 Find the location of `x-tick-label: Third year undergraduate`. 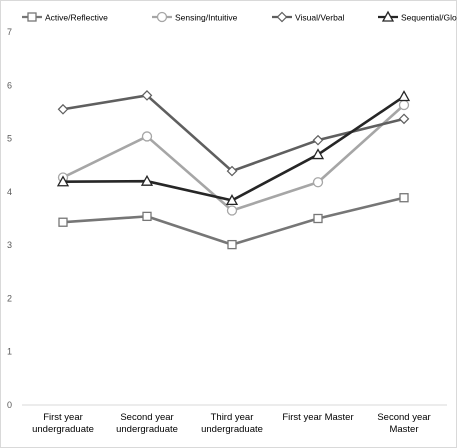

x-tick-label: Third year undergraduate is located at coordinates (232, 423).